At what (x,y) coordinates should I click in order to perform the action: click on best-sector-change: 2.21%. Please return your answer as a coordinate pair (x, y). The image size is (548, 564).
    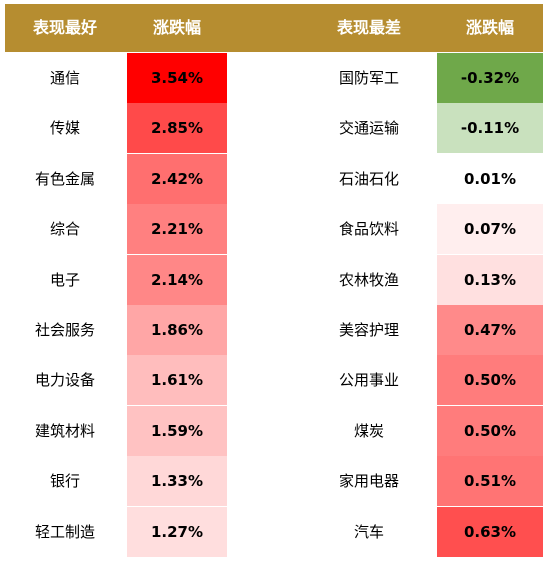
    Looking at the image, I should click on (177, 229).